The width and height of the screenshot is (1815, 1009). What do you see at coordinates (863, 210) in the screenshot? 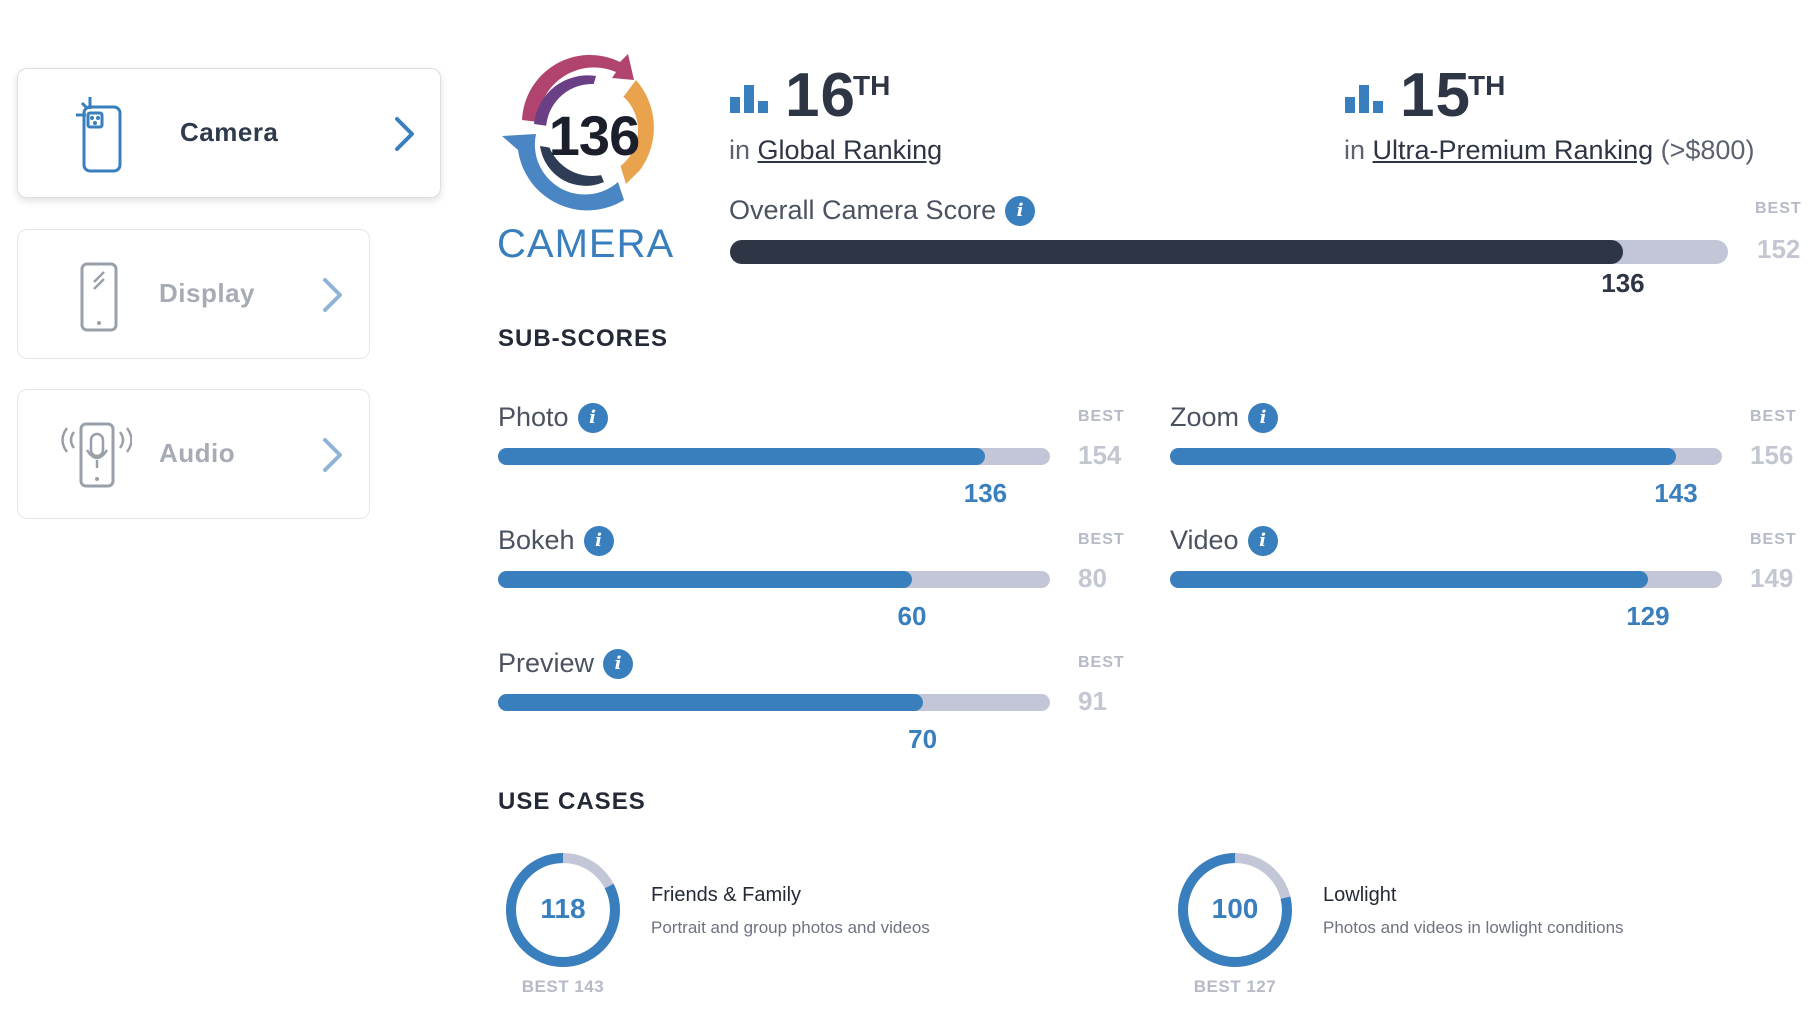
I see `overall-score-label: Overall Camera Score` at bounding box center [863, 210].